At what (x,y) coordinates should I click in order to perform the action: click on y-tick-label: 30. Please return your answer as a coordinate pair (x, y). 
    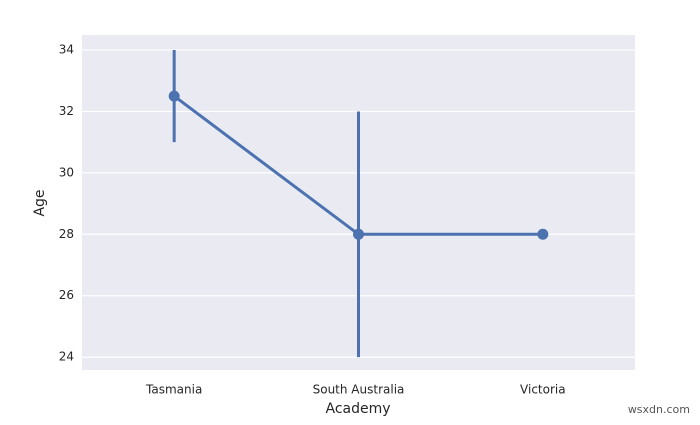
    Looking at the image, I should click on (66, 172).